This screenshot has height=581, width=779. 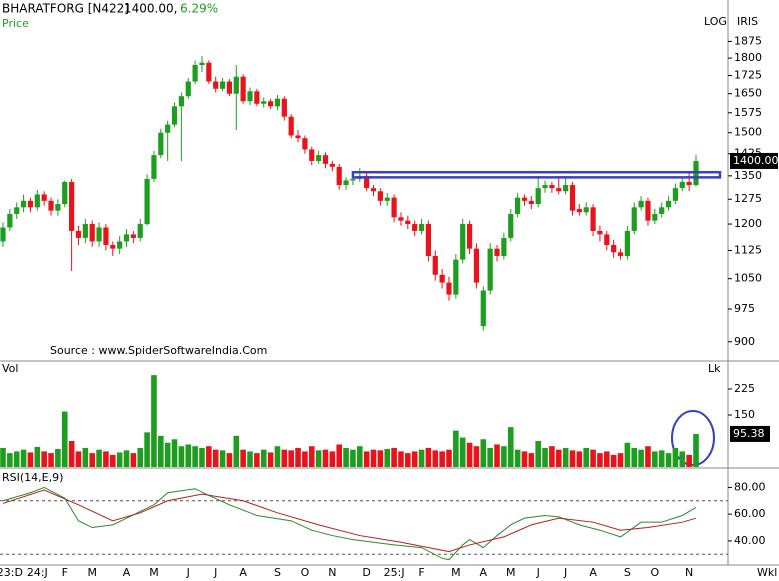 What do you see at coordinates (199, 9) in the screenshot?
I see `change: 6.29%` at bounding box center [199, 9].